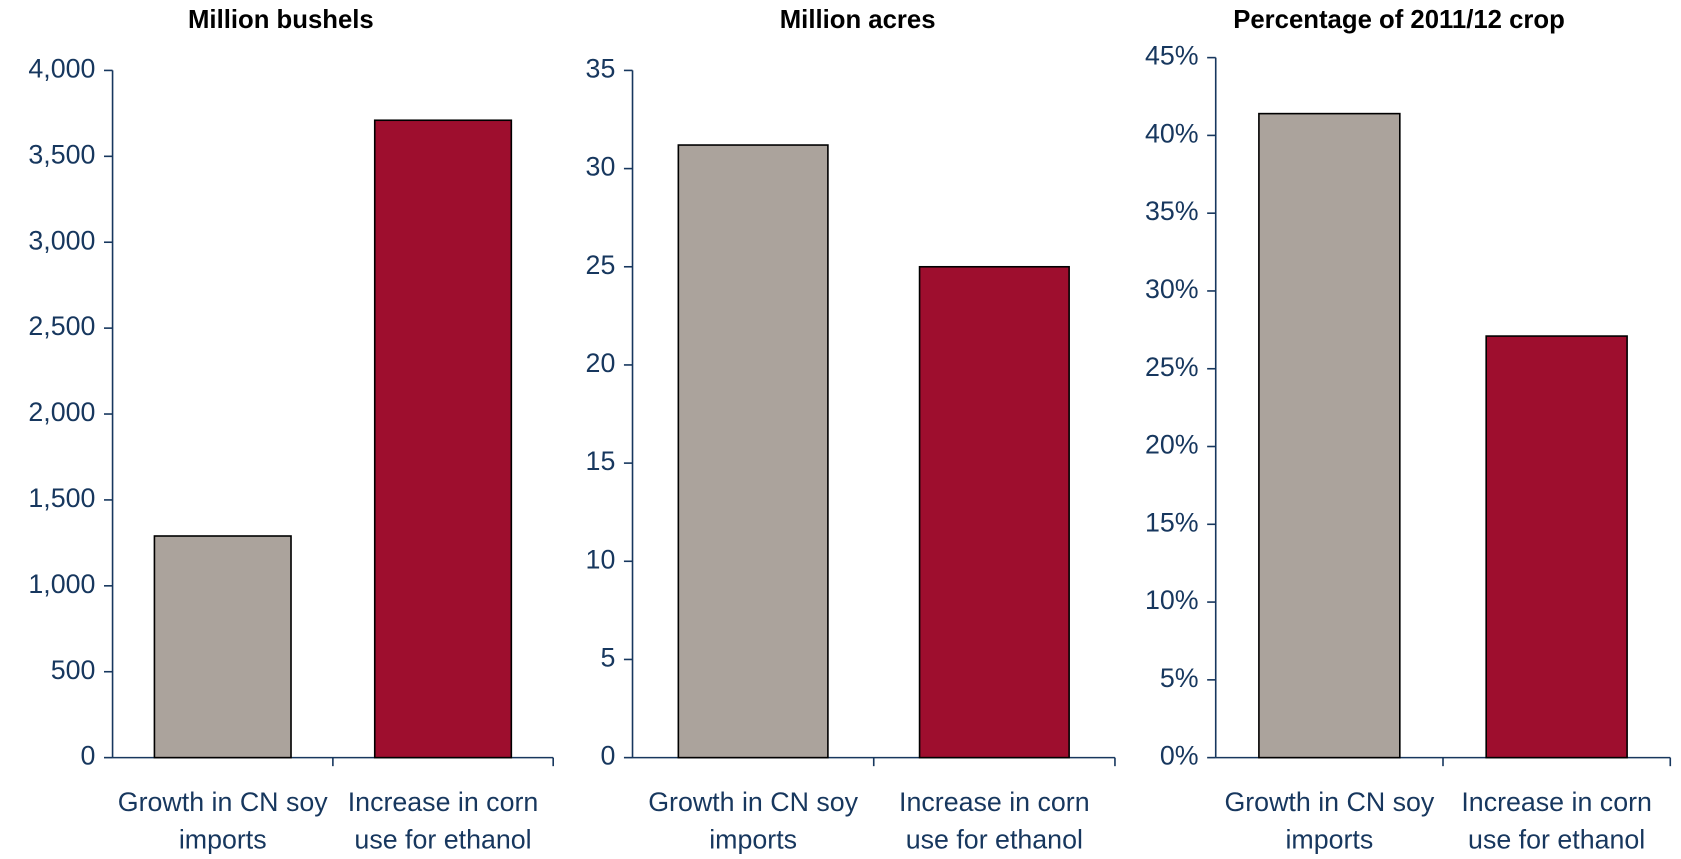 The height and width of the screenshot is (859, 1681). What do you see at coordinates (607, 658) in the screenshot?
I see `y-tick-label: 5` at bounding box center [607, 658].